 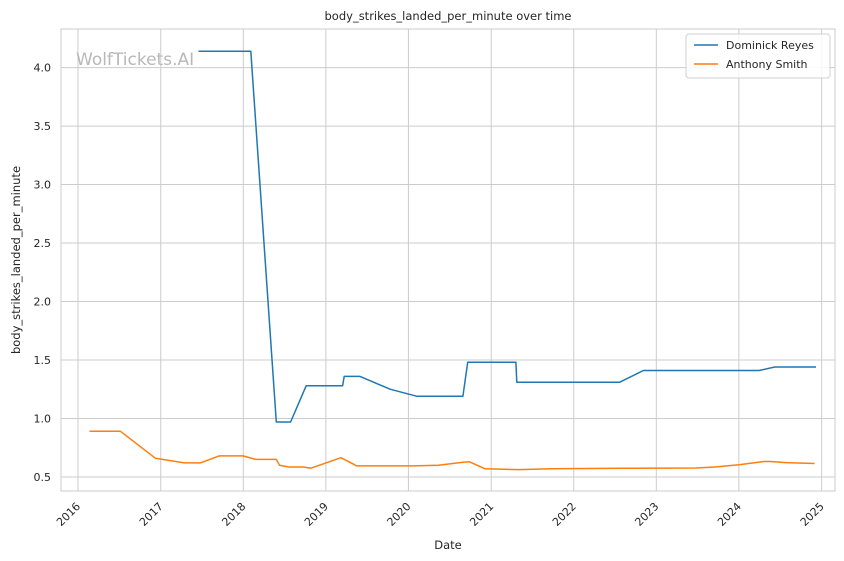 I want to click on y-tick-label: 3.0, so click(x=43, y=185).